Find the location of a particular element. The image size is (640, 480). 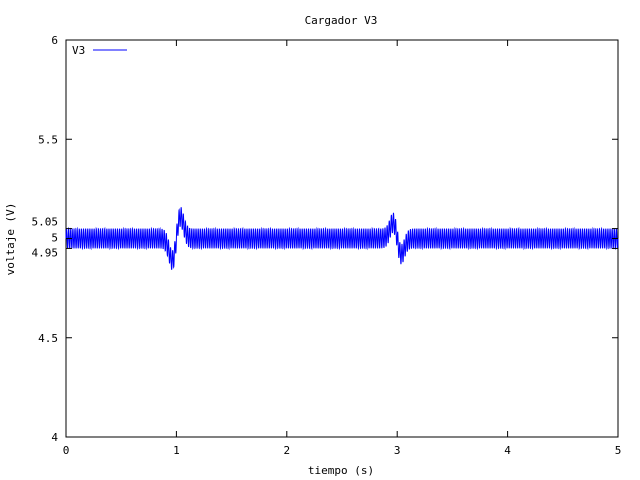

series-layer is located at coordinates (342, 238).